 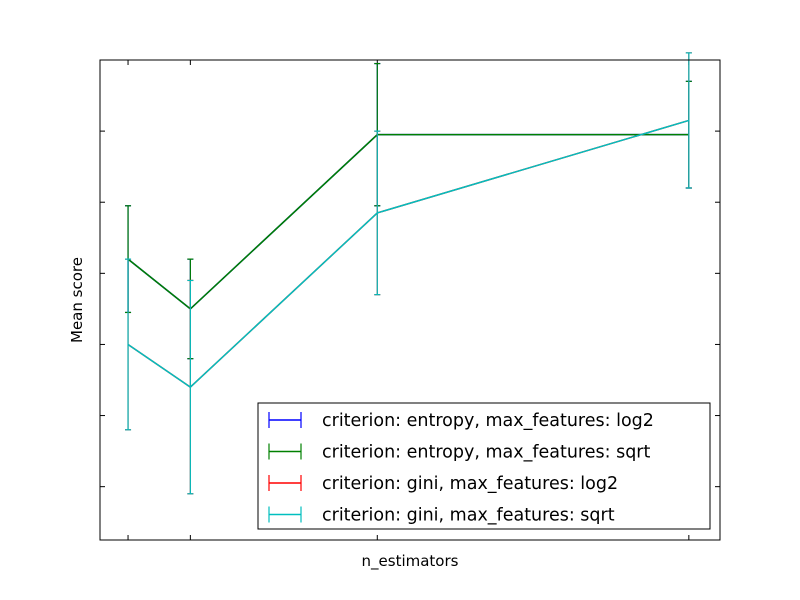 What do you see at coordinates (486, 453) in the screenshot?
I see `legend-label-1: criterion: entropy, max_features: sqrt` at bounding box center [486, 453].